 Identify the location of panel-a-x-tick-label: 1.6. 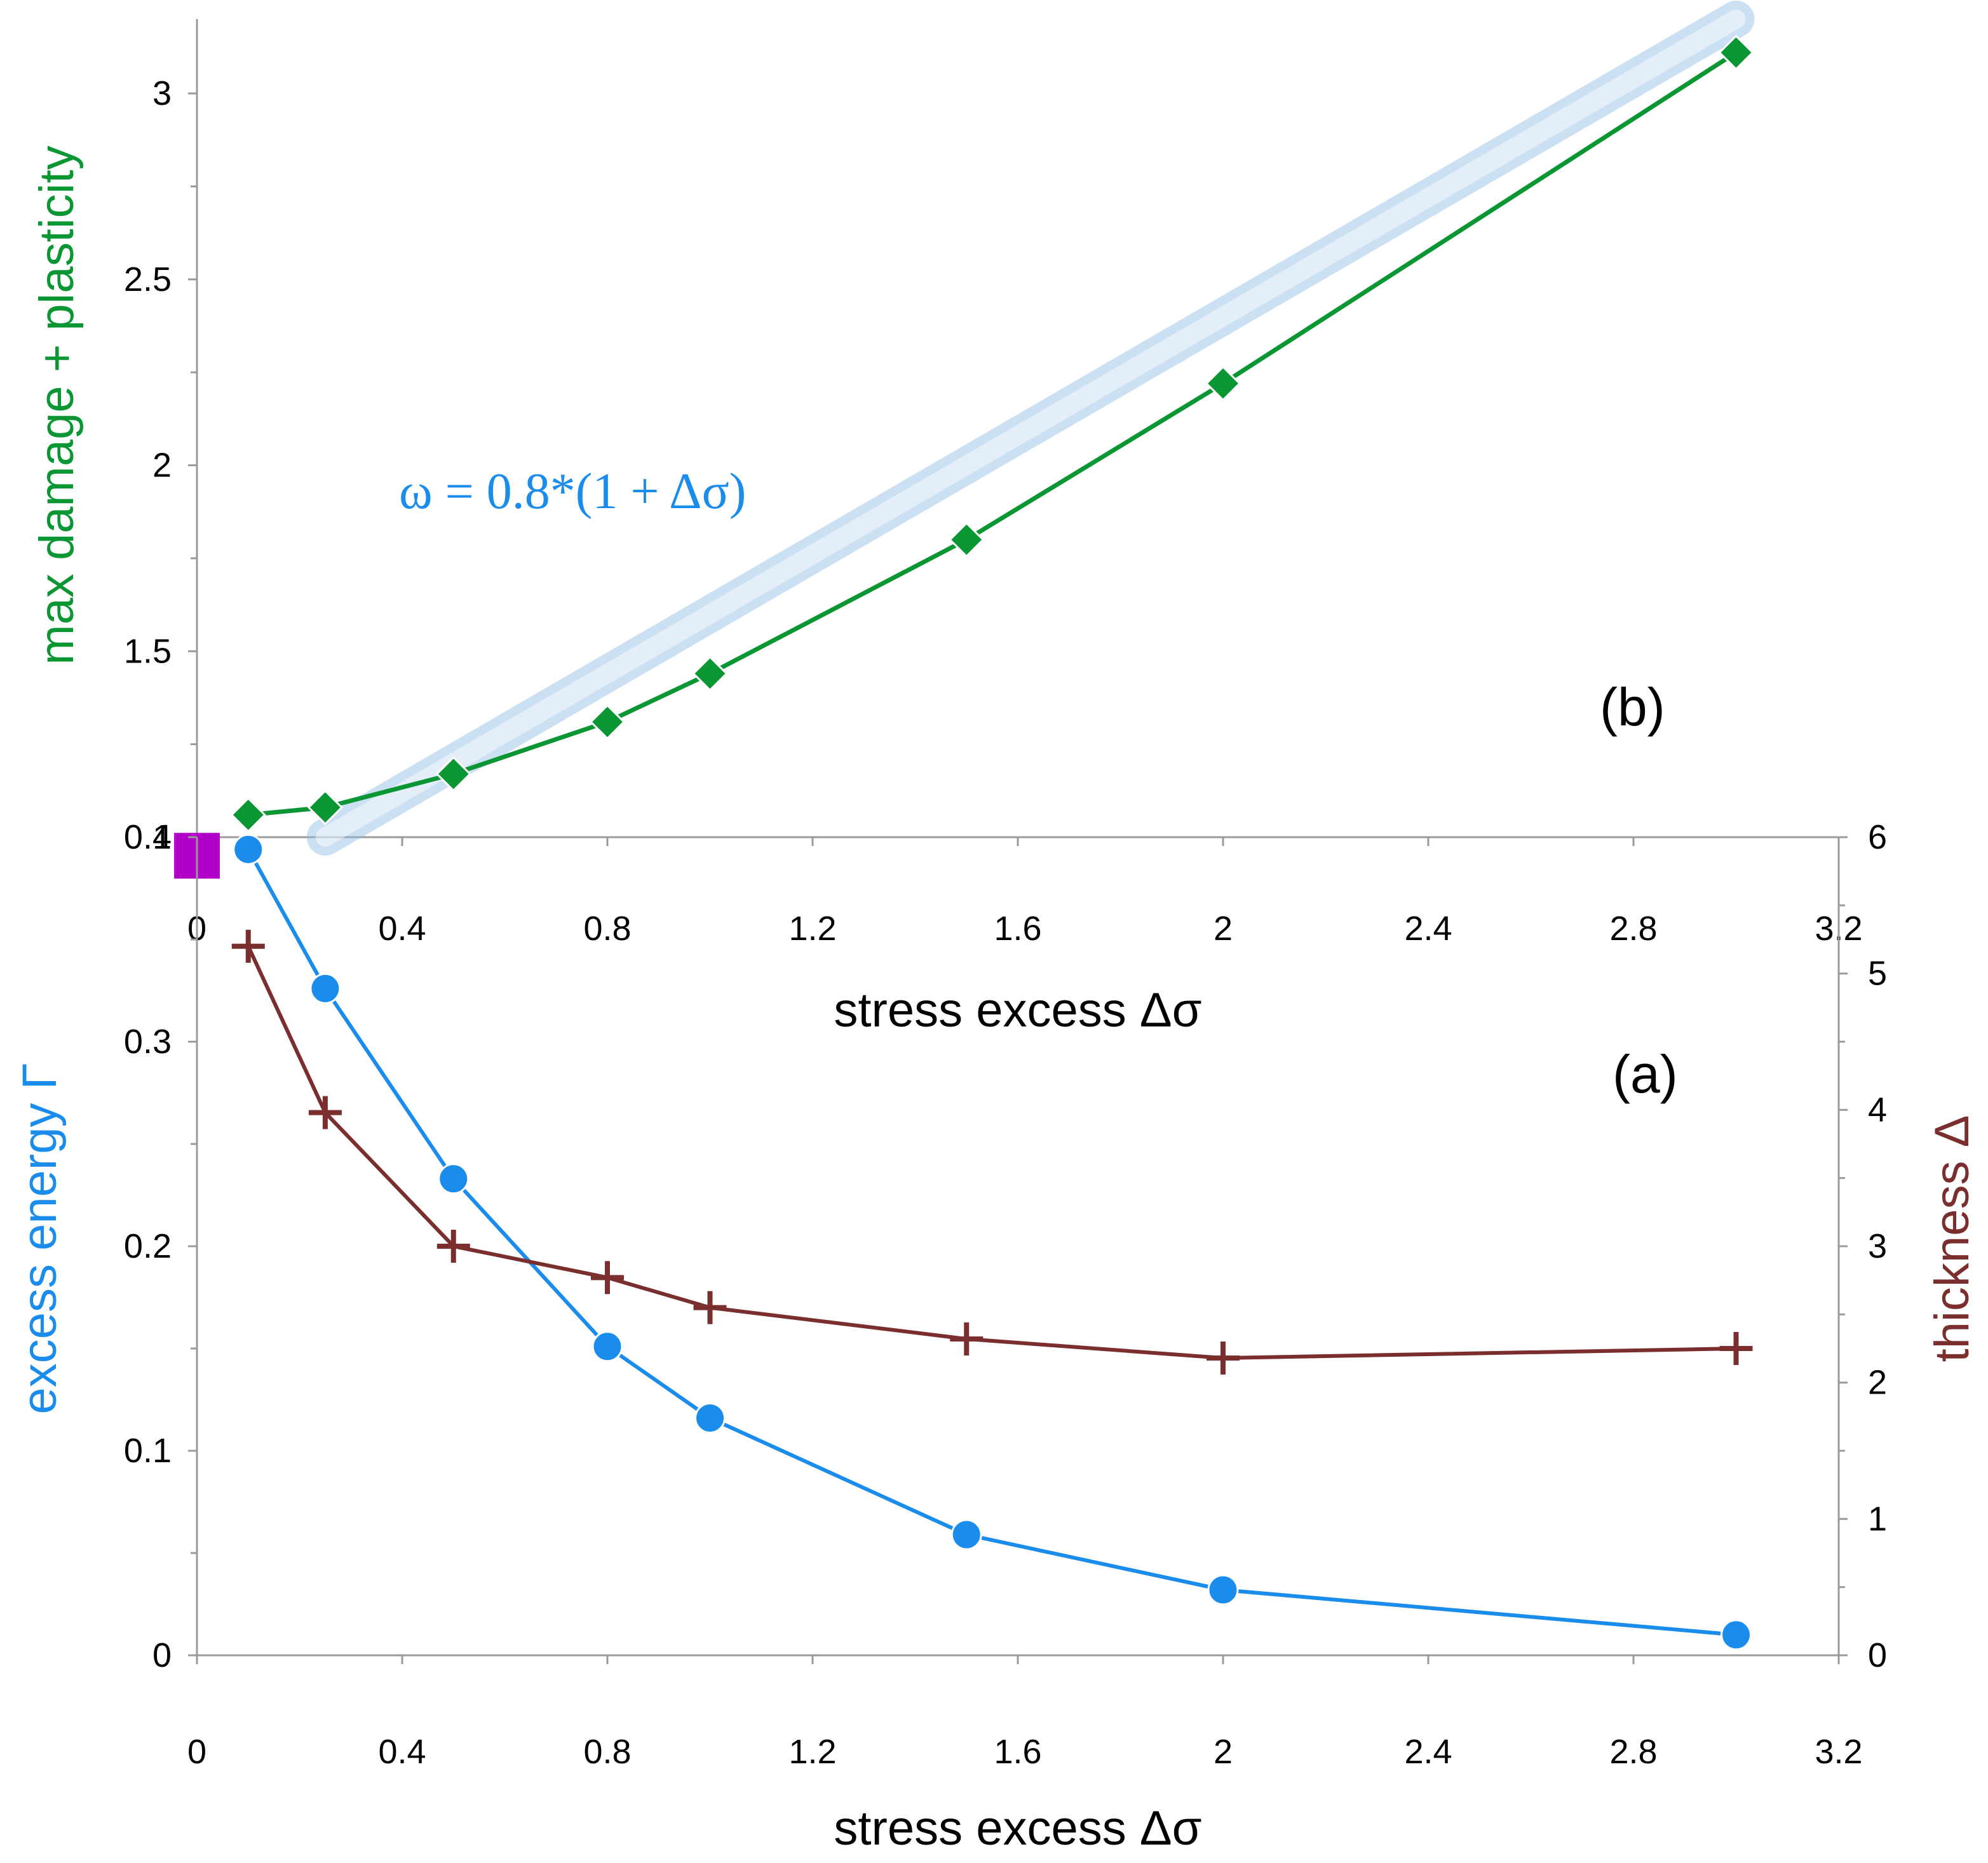
(1017, 1752).